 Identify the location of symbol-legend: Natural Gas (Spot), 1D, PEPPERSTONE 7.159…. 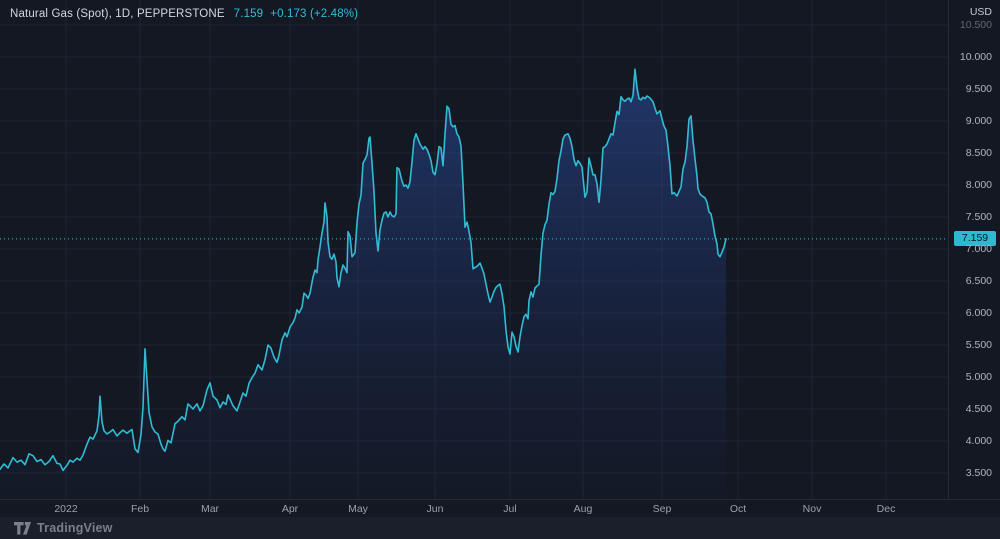
(184, 14).